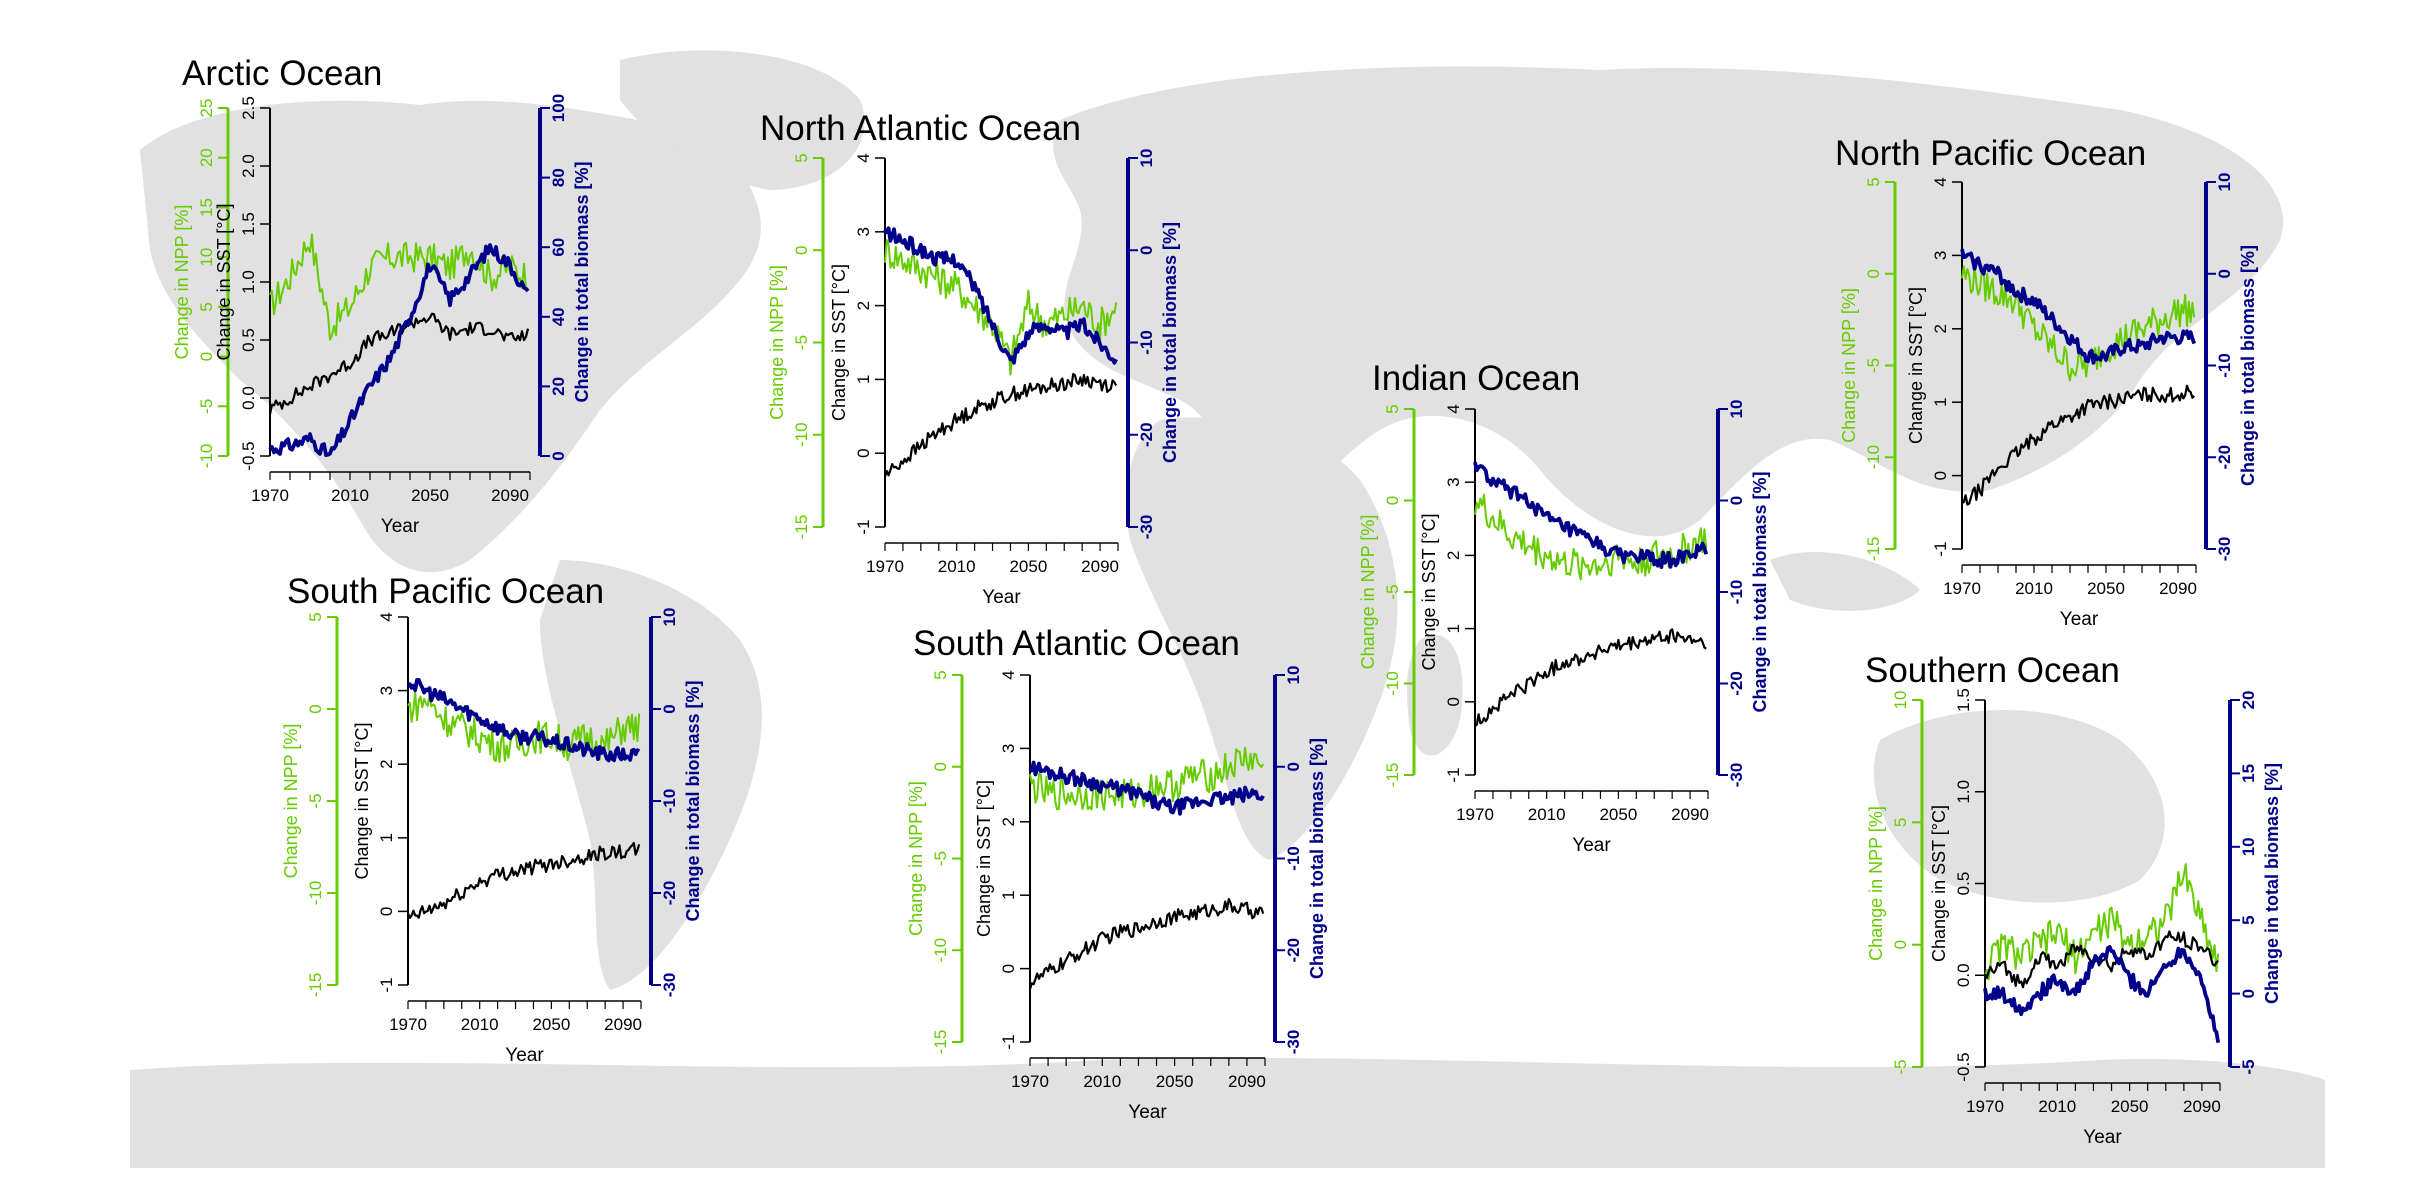 The image size is (2413, 1189). What do you see at coordinates (2255, 883) in the screenshot?
I see `biomass-axis: -5 0 5 10 15 20 Change in total biomass [%]` at bounding box center [2255, 883].